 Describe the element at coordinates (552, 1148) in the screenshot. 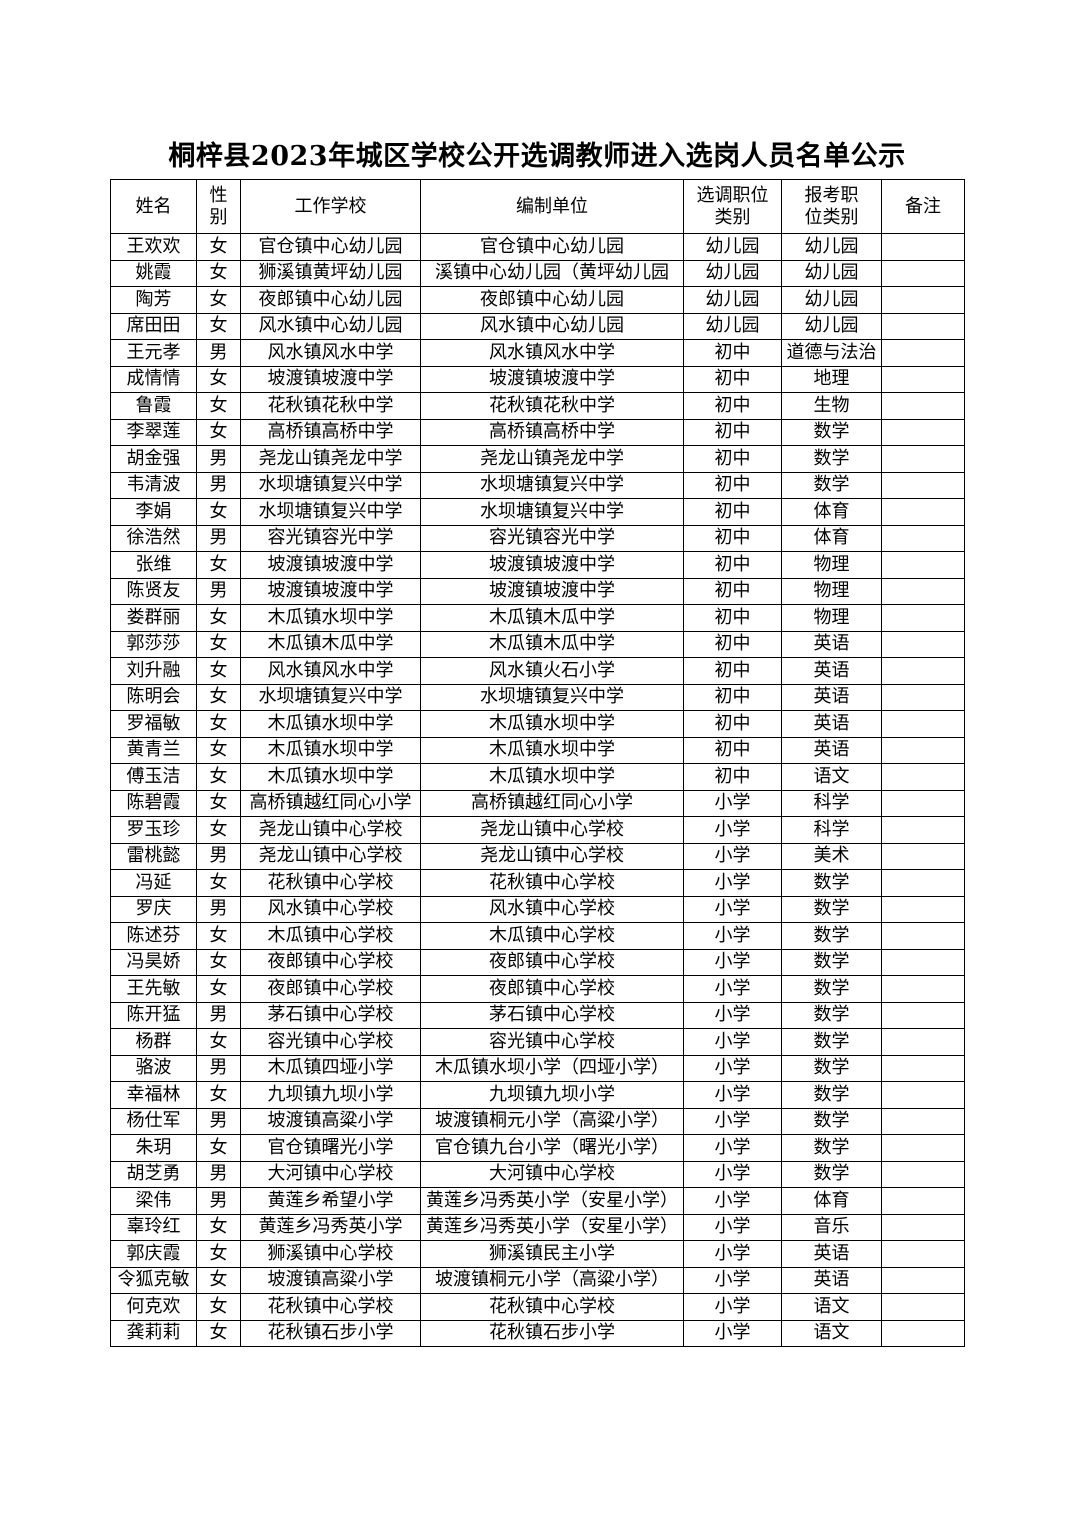

I see `cell-staffing-unit: 官仓镇九台小学（曙光小学）` at that location.